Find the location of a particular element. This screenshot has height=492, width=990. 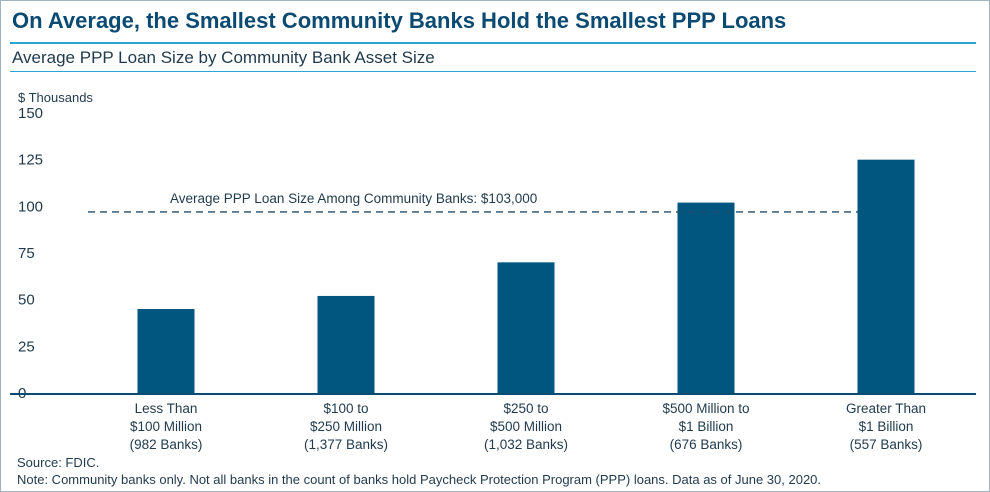

subtitle-rule is located at coordinates (493, 71).